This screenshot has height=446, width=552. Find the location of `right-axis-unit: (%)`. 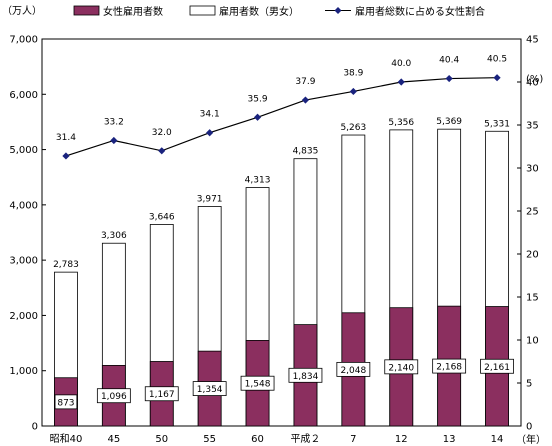

right-axis-unit: (%) is located at coordinates (534, 79).